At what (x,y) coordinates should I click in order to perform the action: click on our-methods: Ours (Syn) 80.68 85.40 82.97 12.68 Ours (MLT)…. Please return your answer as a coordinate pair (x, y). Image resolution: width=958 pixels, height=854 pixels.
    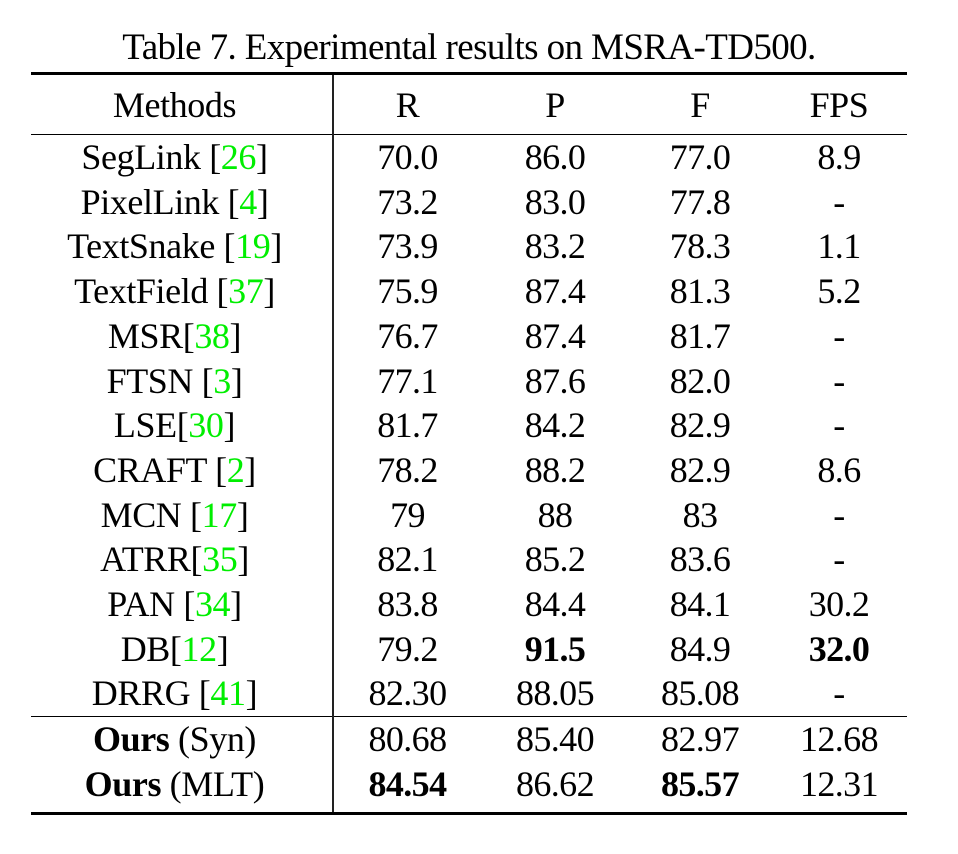
    Looking at the image, I should click on (469, 766).